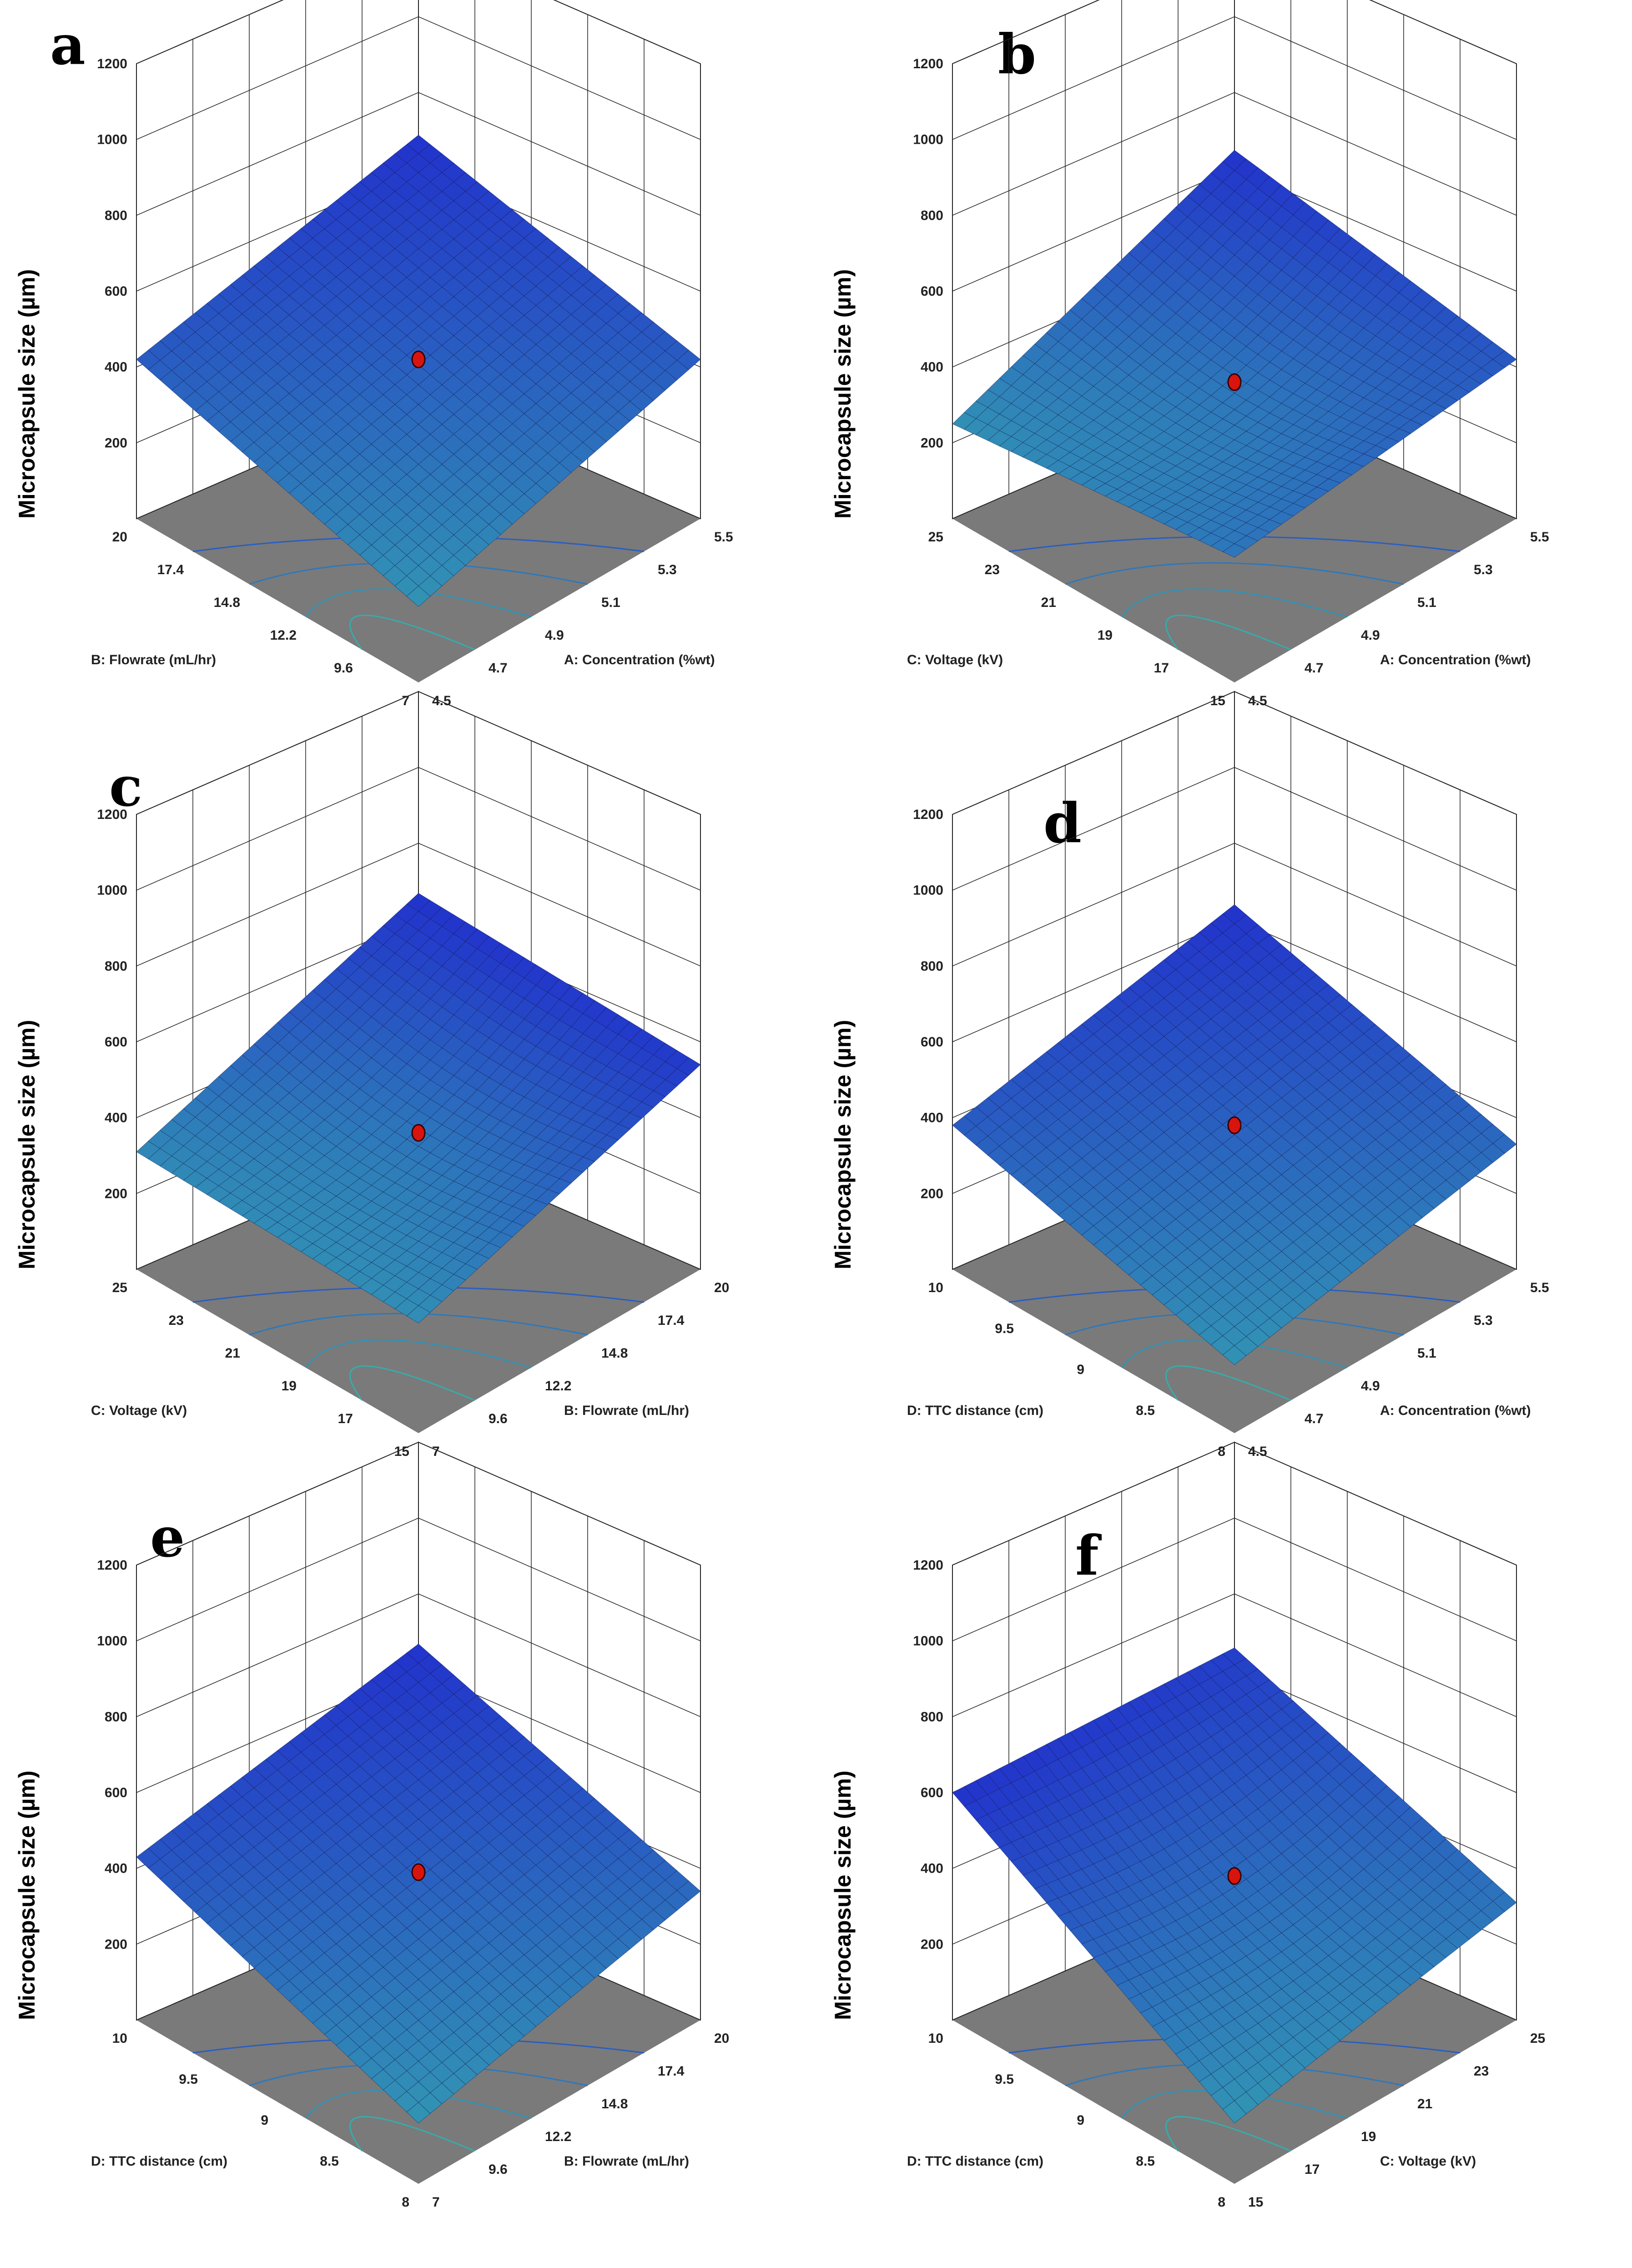 The image size is (1632, 2268). What do you see at coordinates (1481, 2071) in the screenshot?
I see `x-tick-label: 23` at bounding box center [1481, 2071].